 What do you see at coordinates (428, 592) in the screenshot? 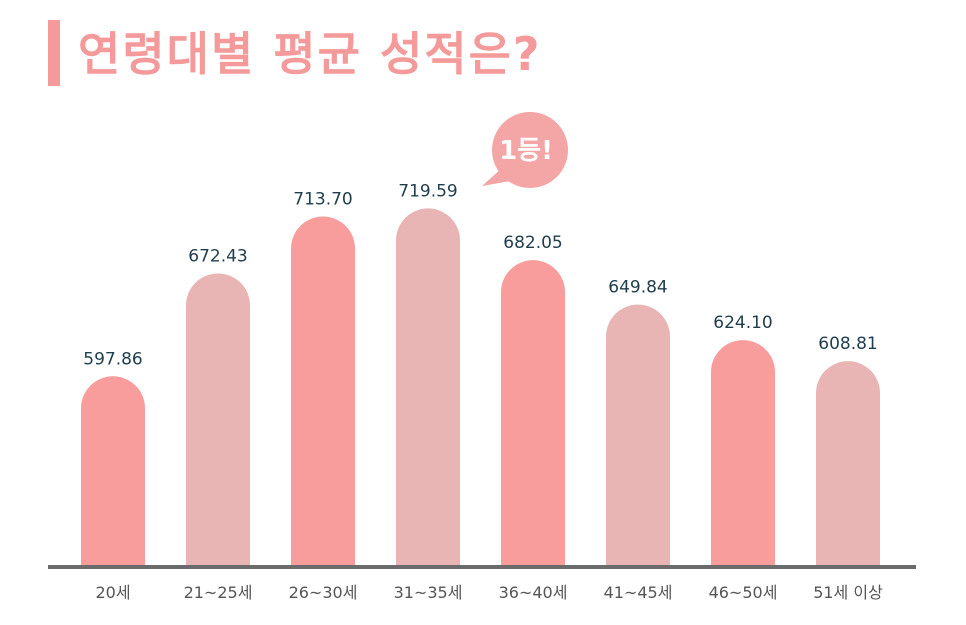
I see `category-label: 31~35세` at bounding box center [428, 592].